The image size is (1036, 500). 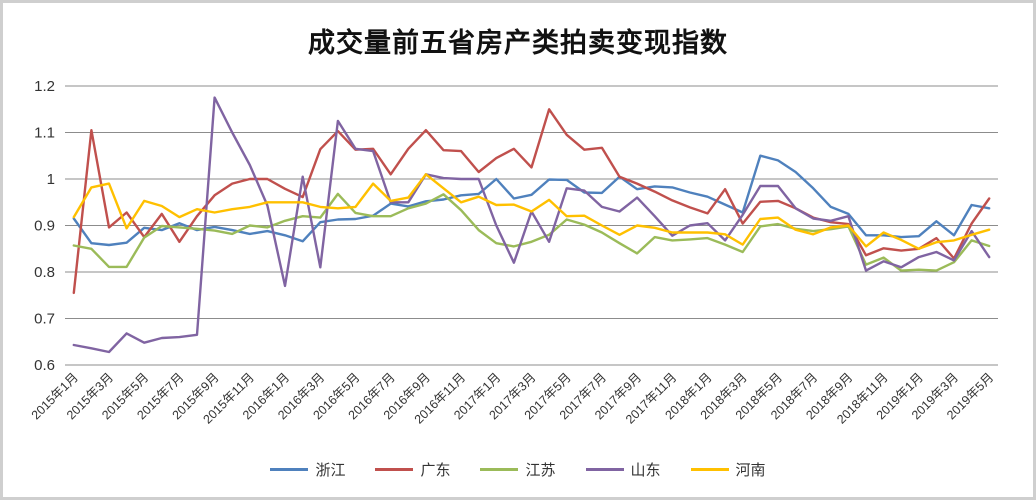 What do you see at coordinates (44, 272) in the screenshot?
I see `y-tick-label: 0.8` at bounding box center [44, 272].